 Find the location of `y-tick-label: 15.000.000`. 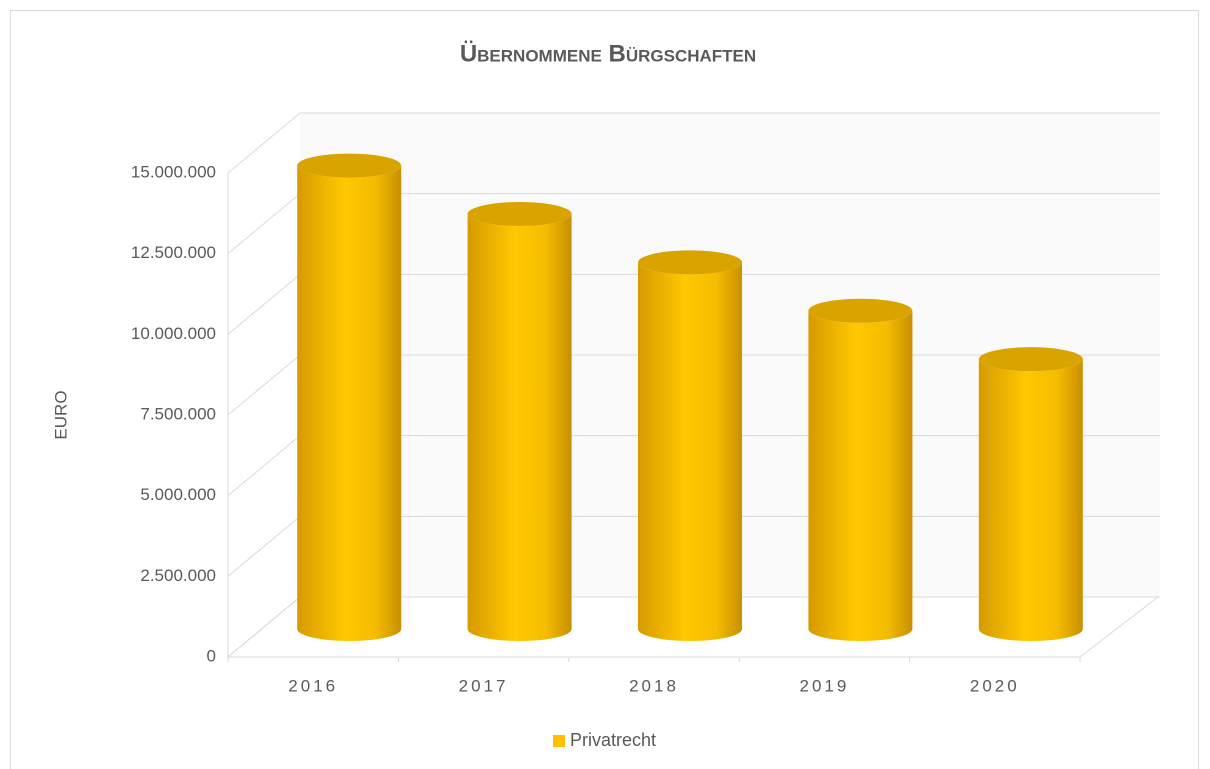

y-tick-label: 15.000.000 is located at coordinates (173, 171).